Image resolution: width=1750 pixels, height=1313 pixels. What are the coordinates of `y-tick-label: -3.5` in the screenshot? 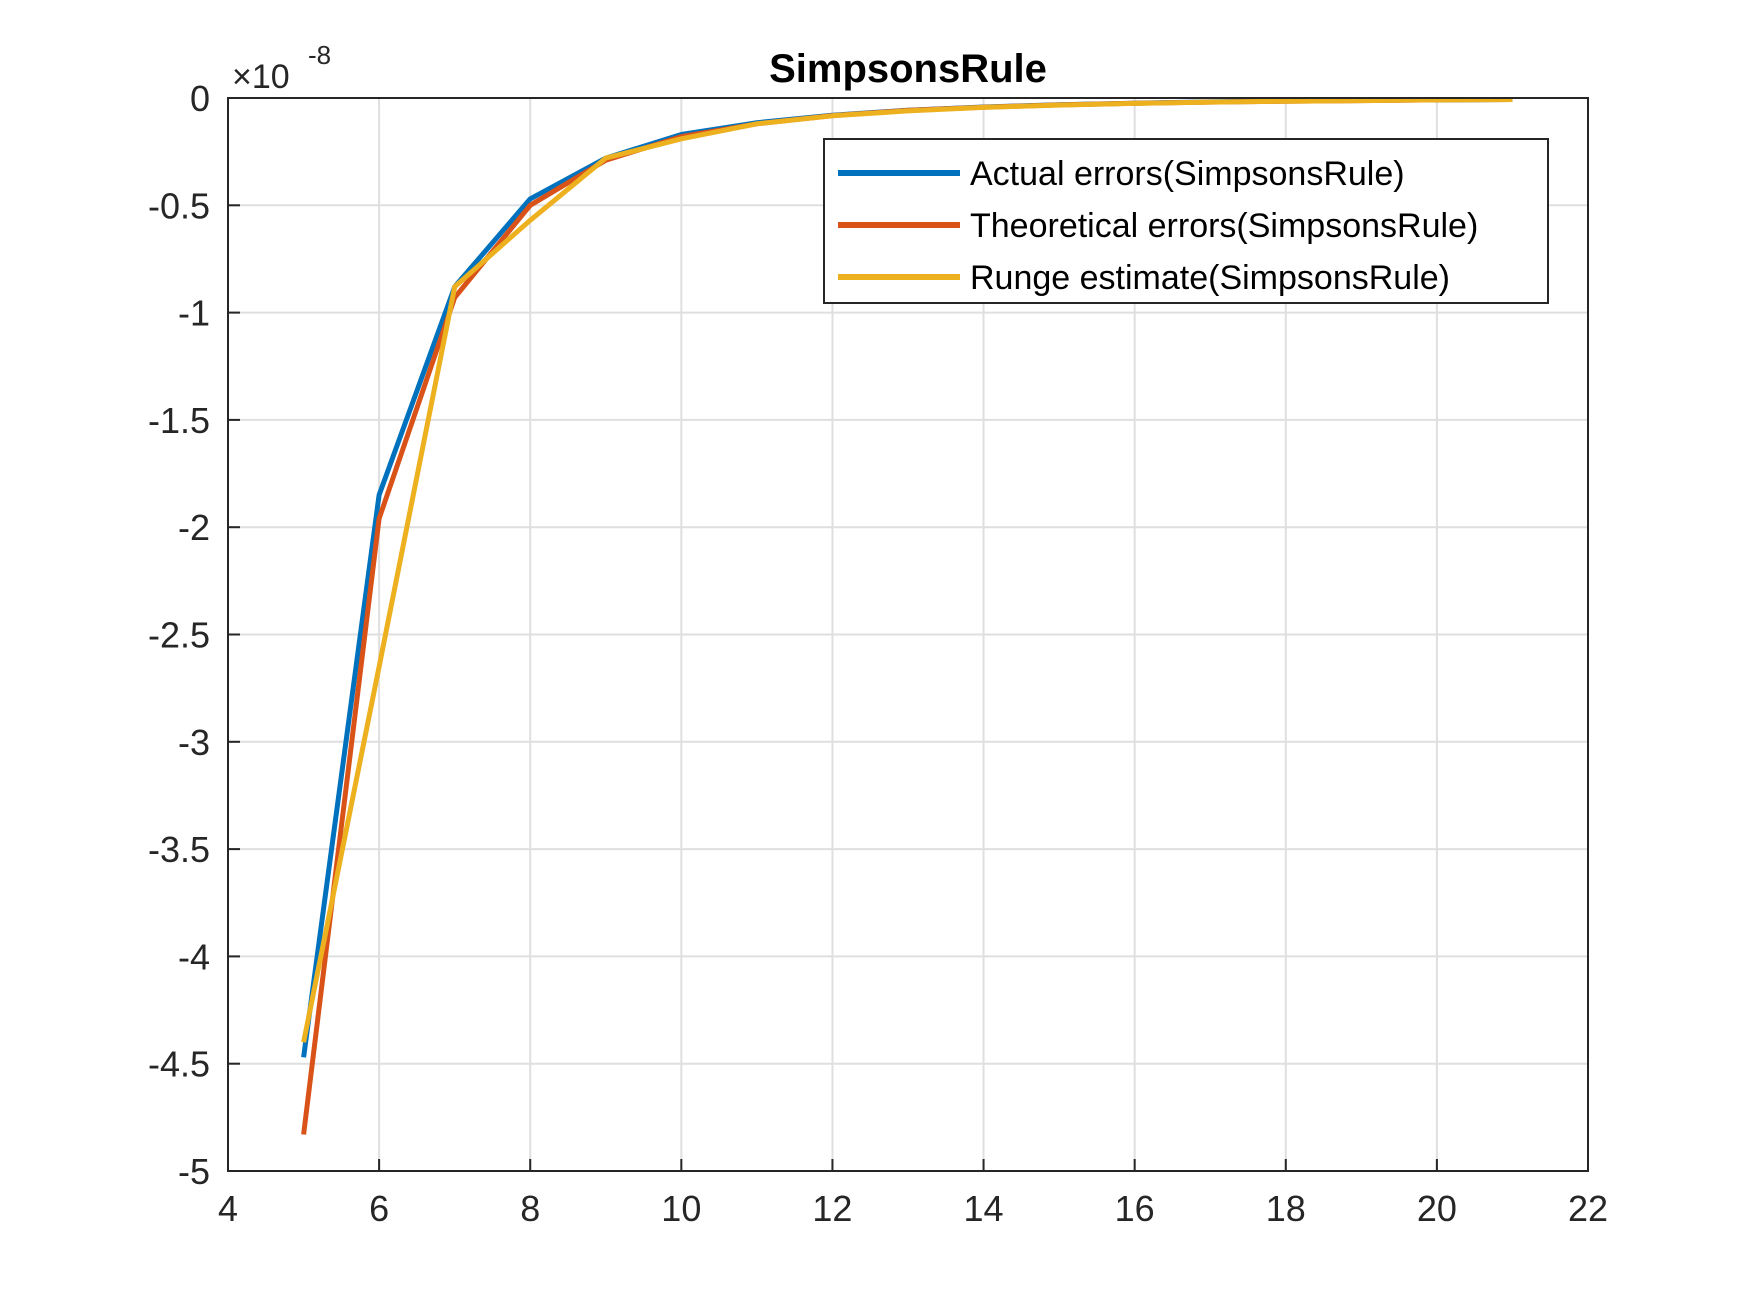 It's located at (179, 849).